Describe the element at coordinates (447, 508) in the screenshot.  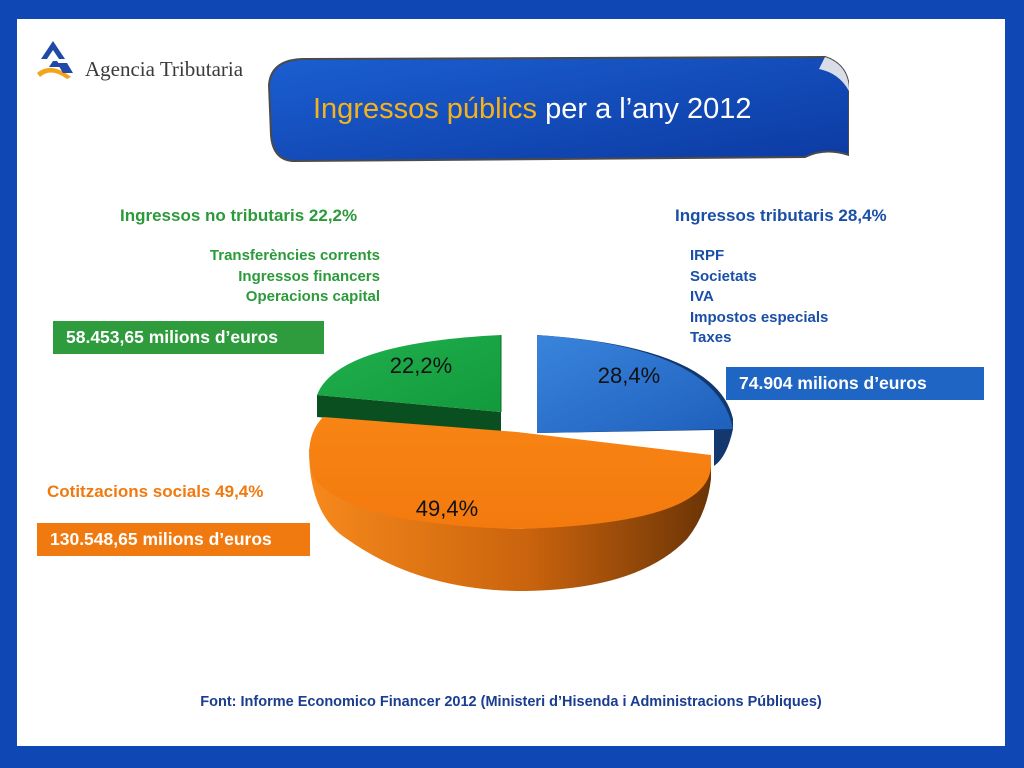
I see `pie-label-social: 49,4%` at that location.